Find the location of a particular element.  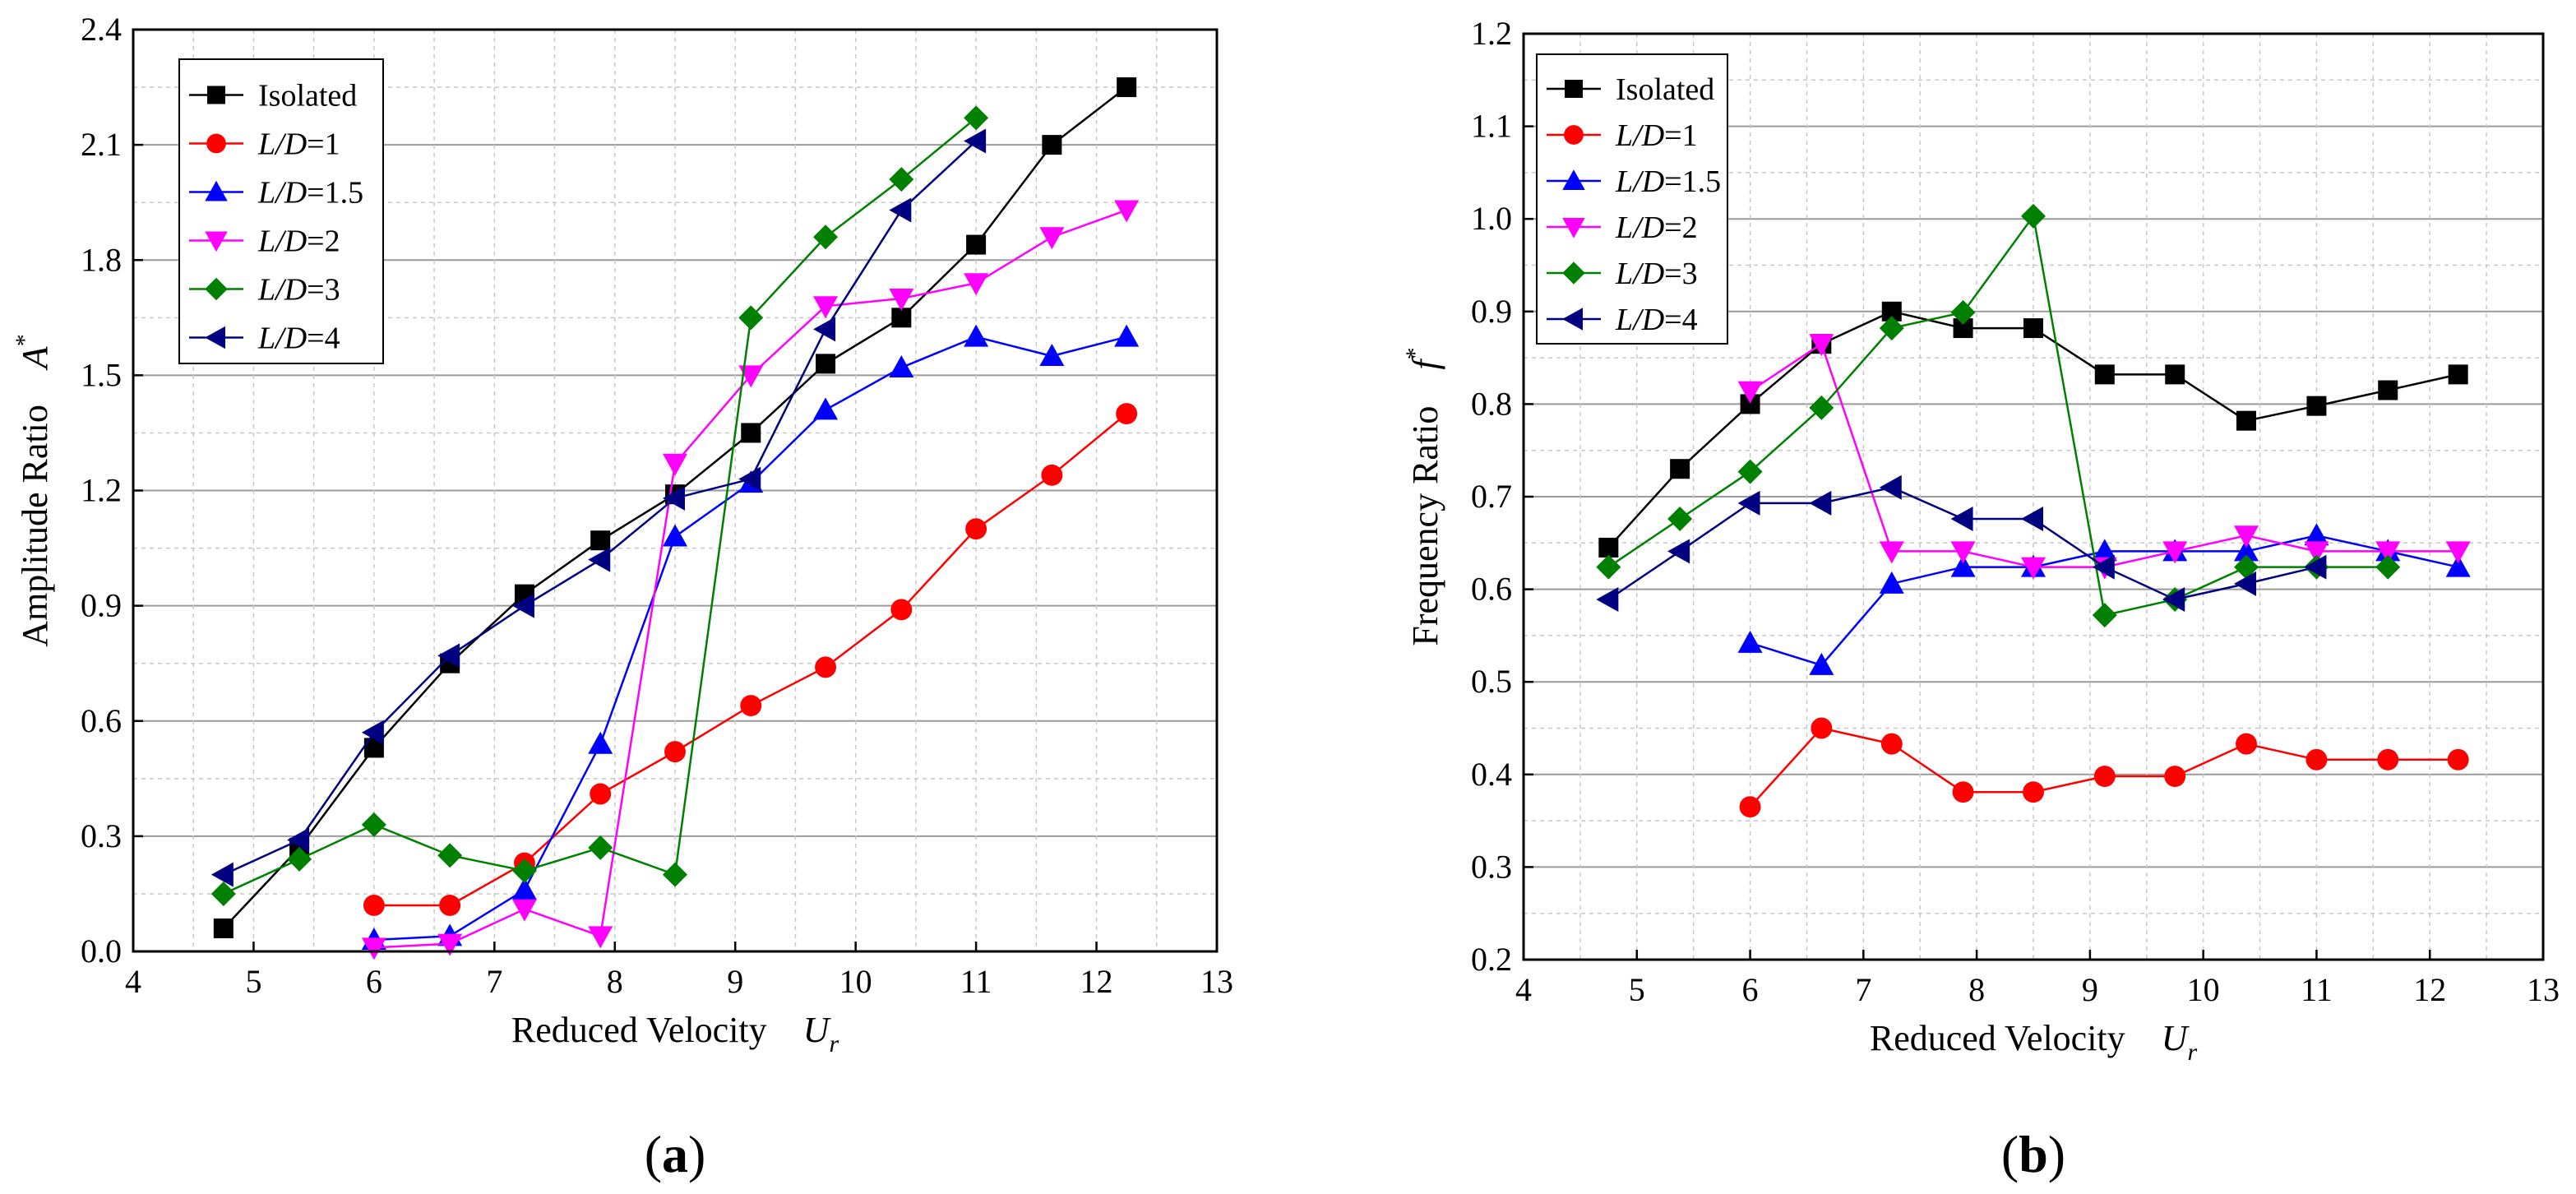

legend-label: L/D=4 is located at coordinates (298, 339).